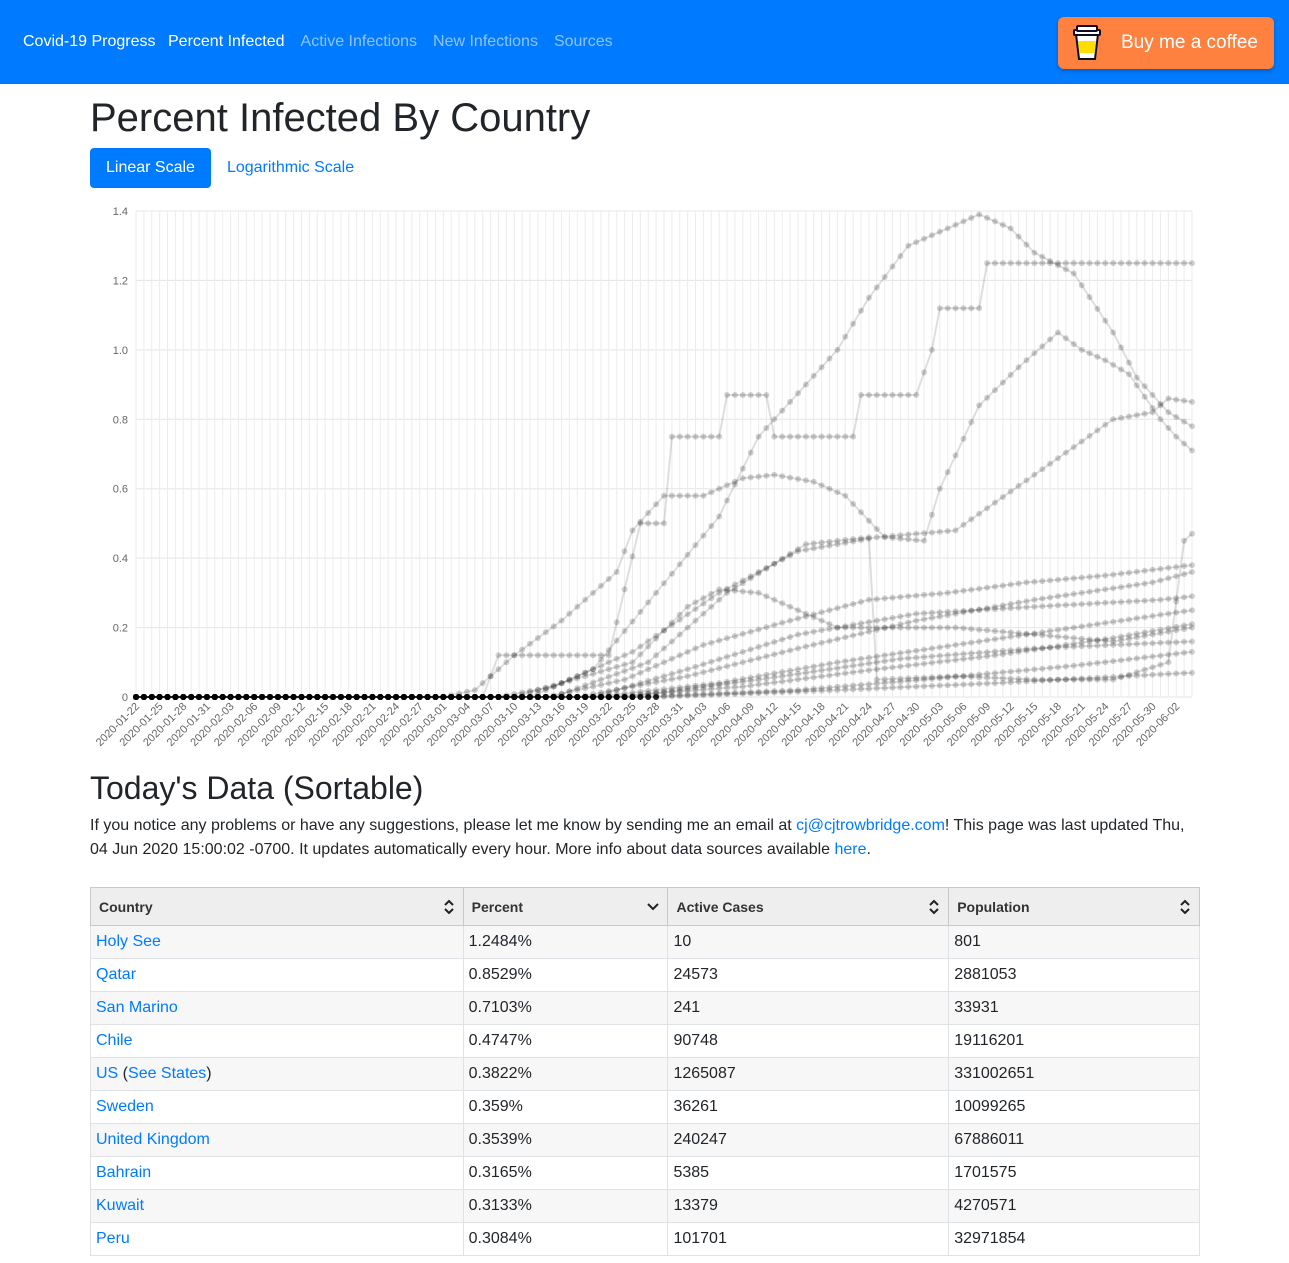  Describe the element at coordinates (120, 420) in the screenshot. I see `y-tick-label: 0.8` at that location.